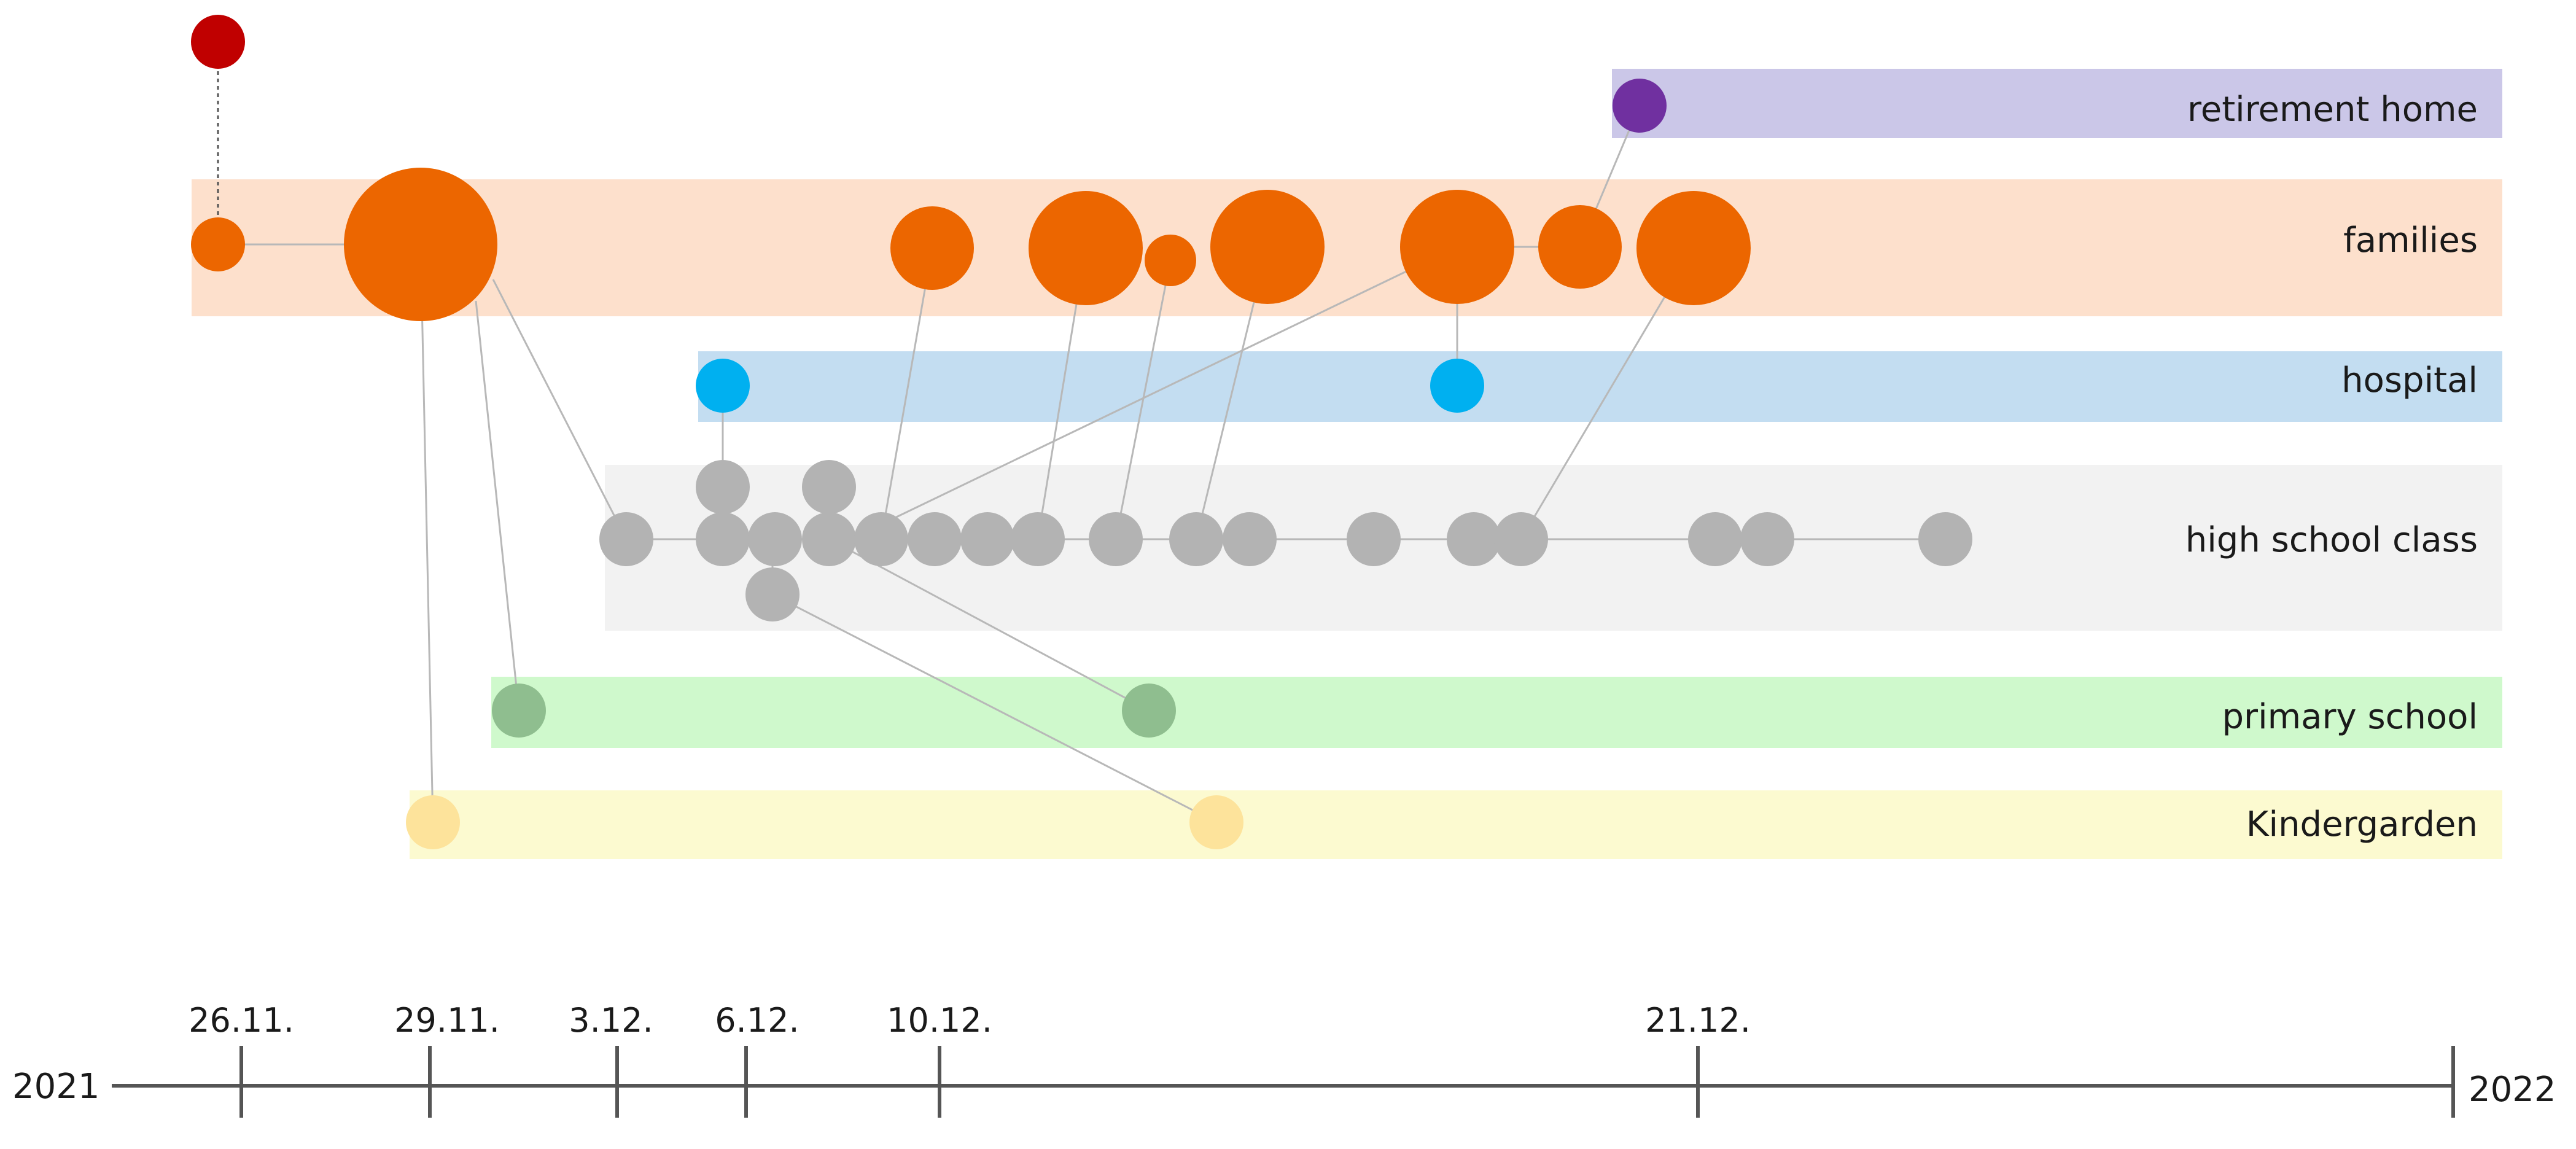 The height and width of the screenshot is (1149, 2576). I want to click on timeline-tick-label: 26.11., so click(241, 1020).